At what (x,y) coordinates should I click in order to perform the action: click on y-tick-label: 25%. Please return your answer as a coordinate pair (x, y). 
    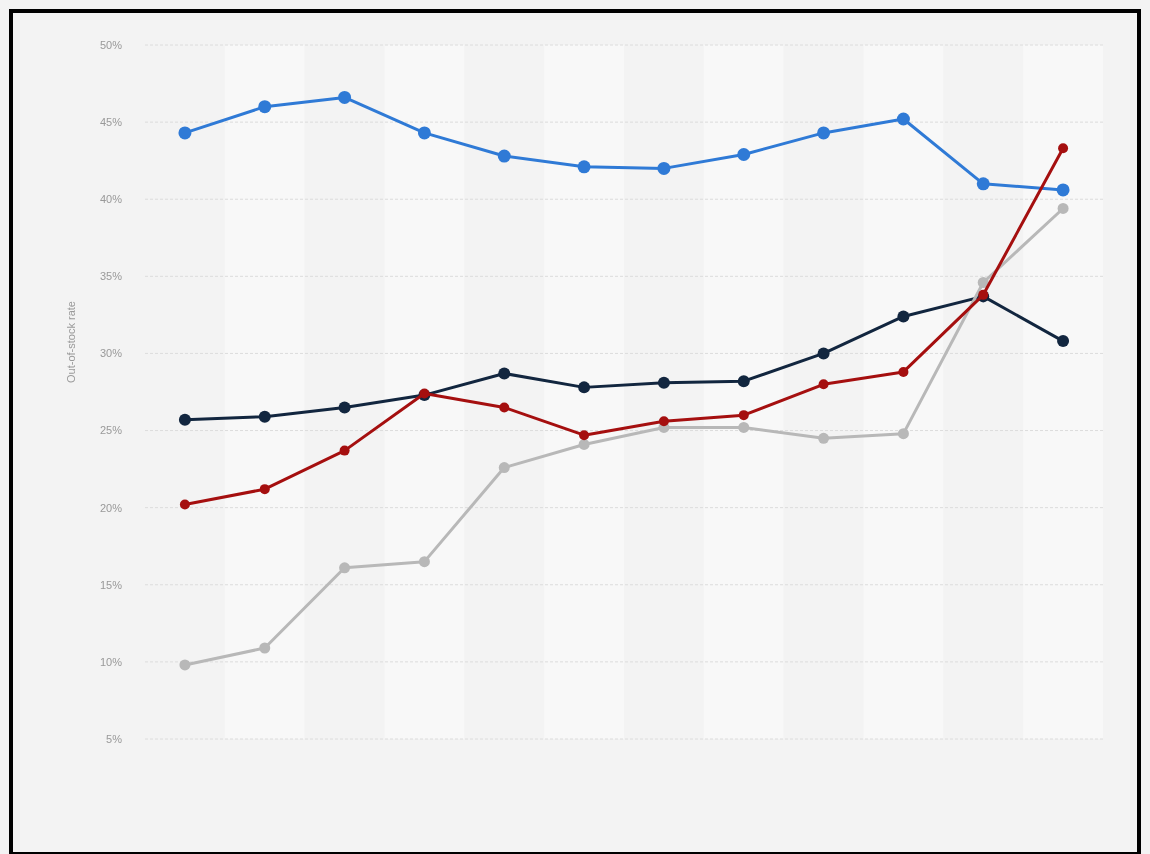
    Looking at the image, I should click on (111, 430).